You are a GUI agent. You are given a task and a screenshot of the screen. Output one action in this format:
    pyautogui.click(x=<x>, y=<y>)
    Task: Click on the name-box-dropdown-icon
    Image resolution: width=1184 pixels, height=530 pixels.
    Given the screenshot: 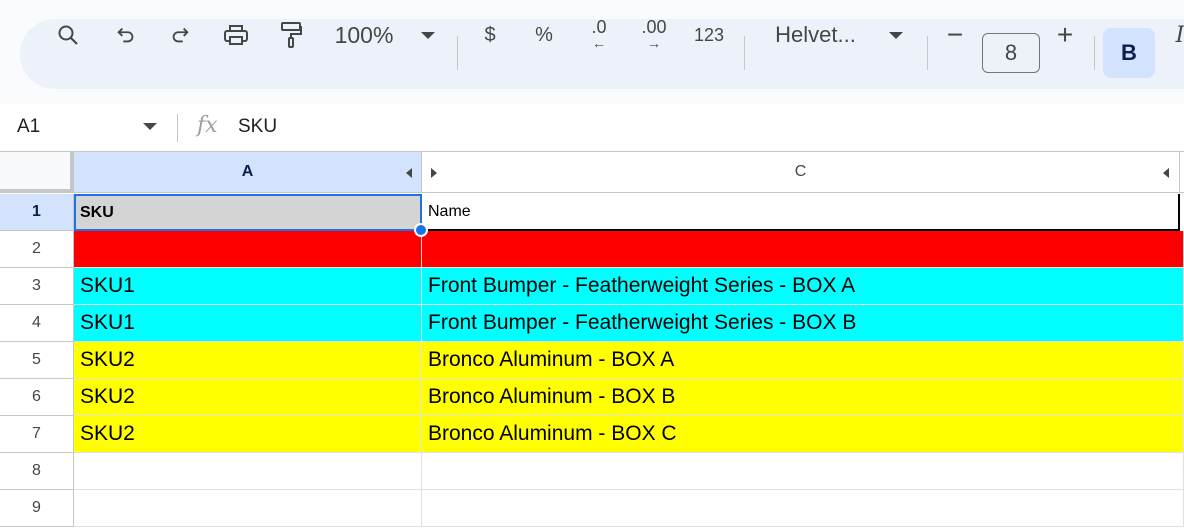 What is the action you would take?
    pyautogui.click(x=150, y=126)
    